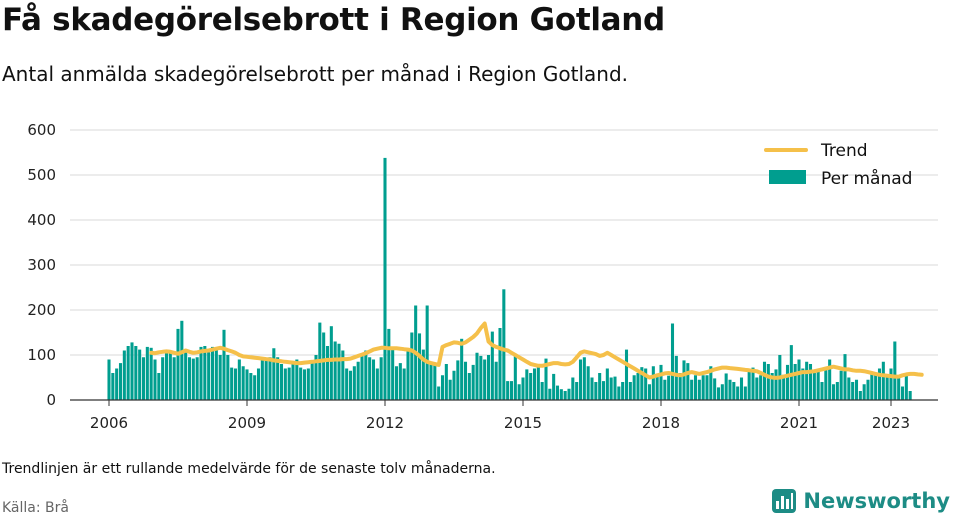 This screenshot has width=960, height=520. Describe the element at coordinates (838, 165) in the screenshot. I see `legend: Trend Per månad` at that location.